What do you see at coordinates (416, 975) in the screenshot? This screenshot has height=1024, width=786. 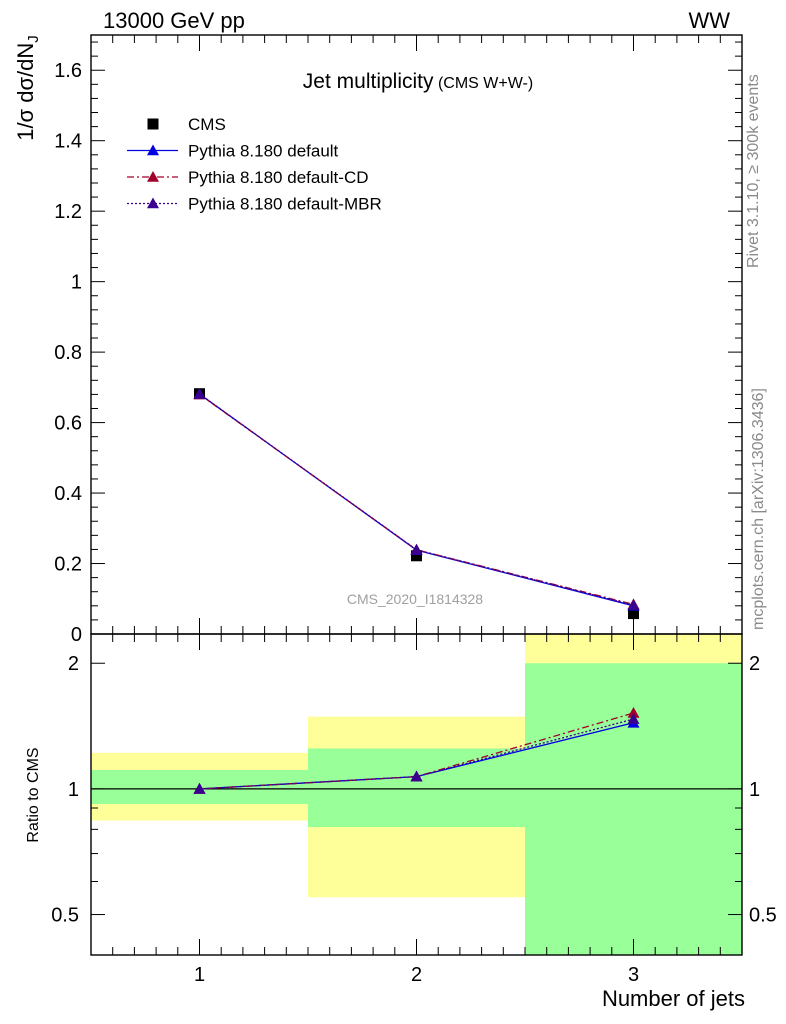 I see `x-tick-label-2: 2` at bounding box center [416, 975].